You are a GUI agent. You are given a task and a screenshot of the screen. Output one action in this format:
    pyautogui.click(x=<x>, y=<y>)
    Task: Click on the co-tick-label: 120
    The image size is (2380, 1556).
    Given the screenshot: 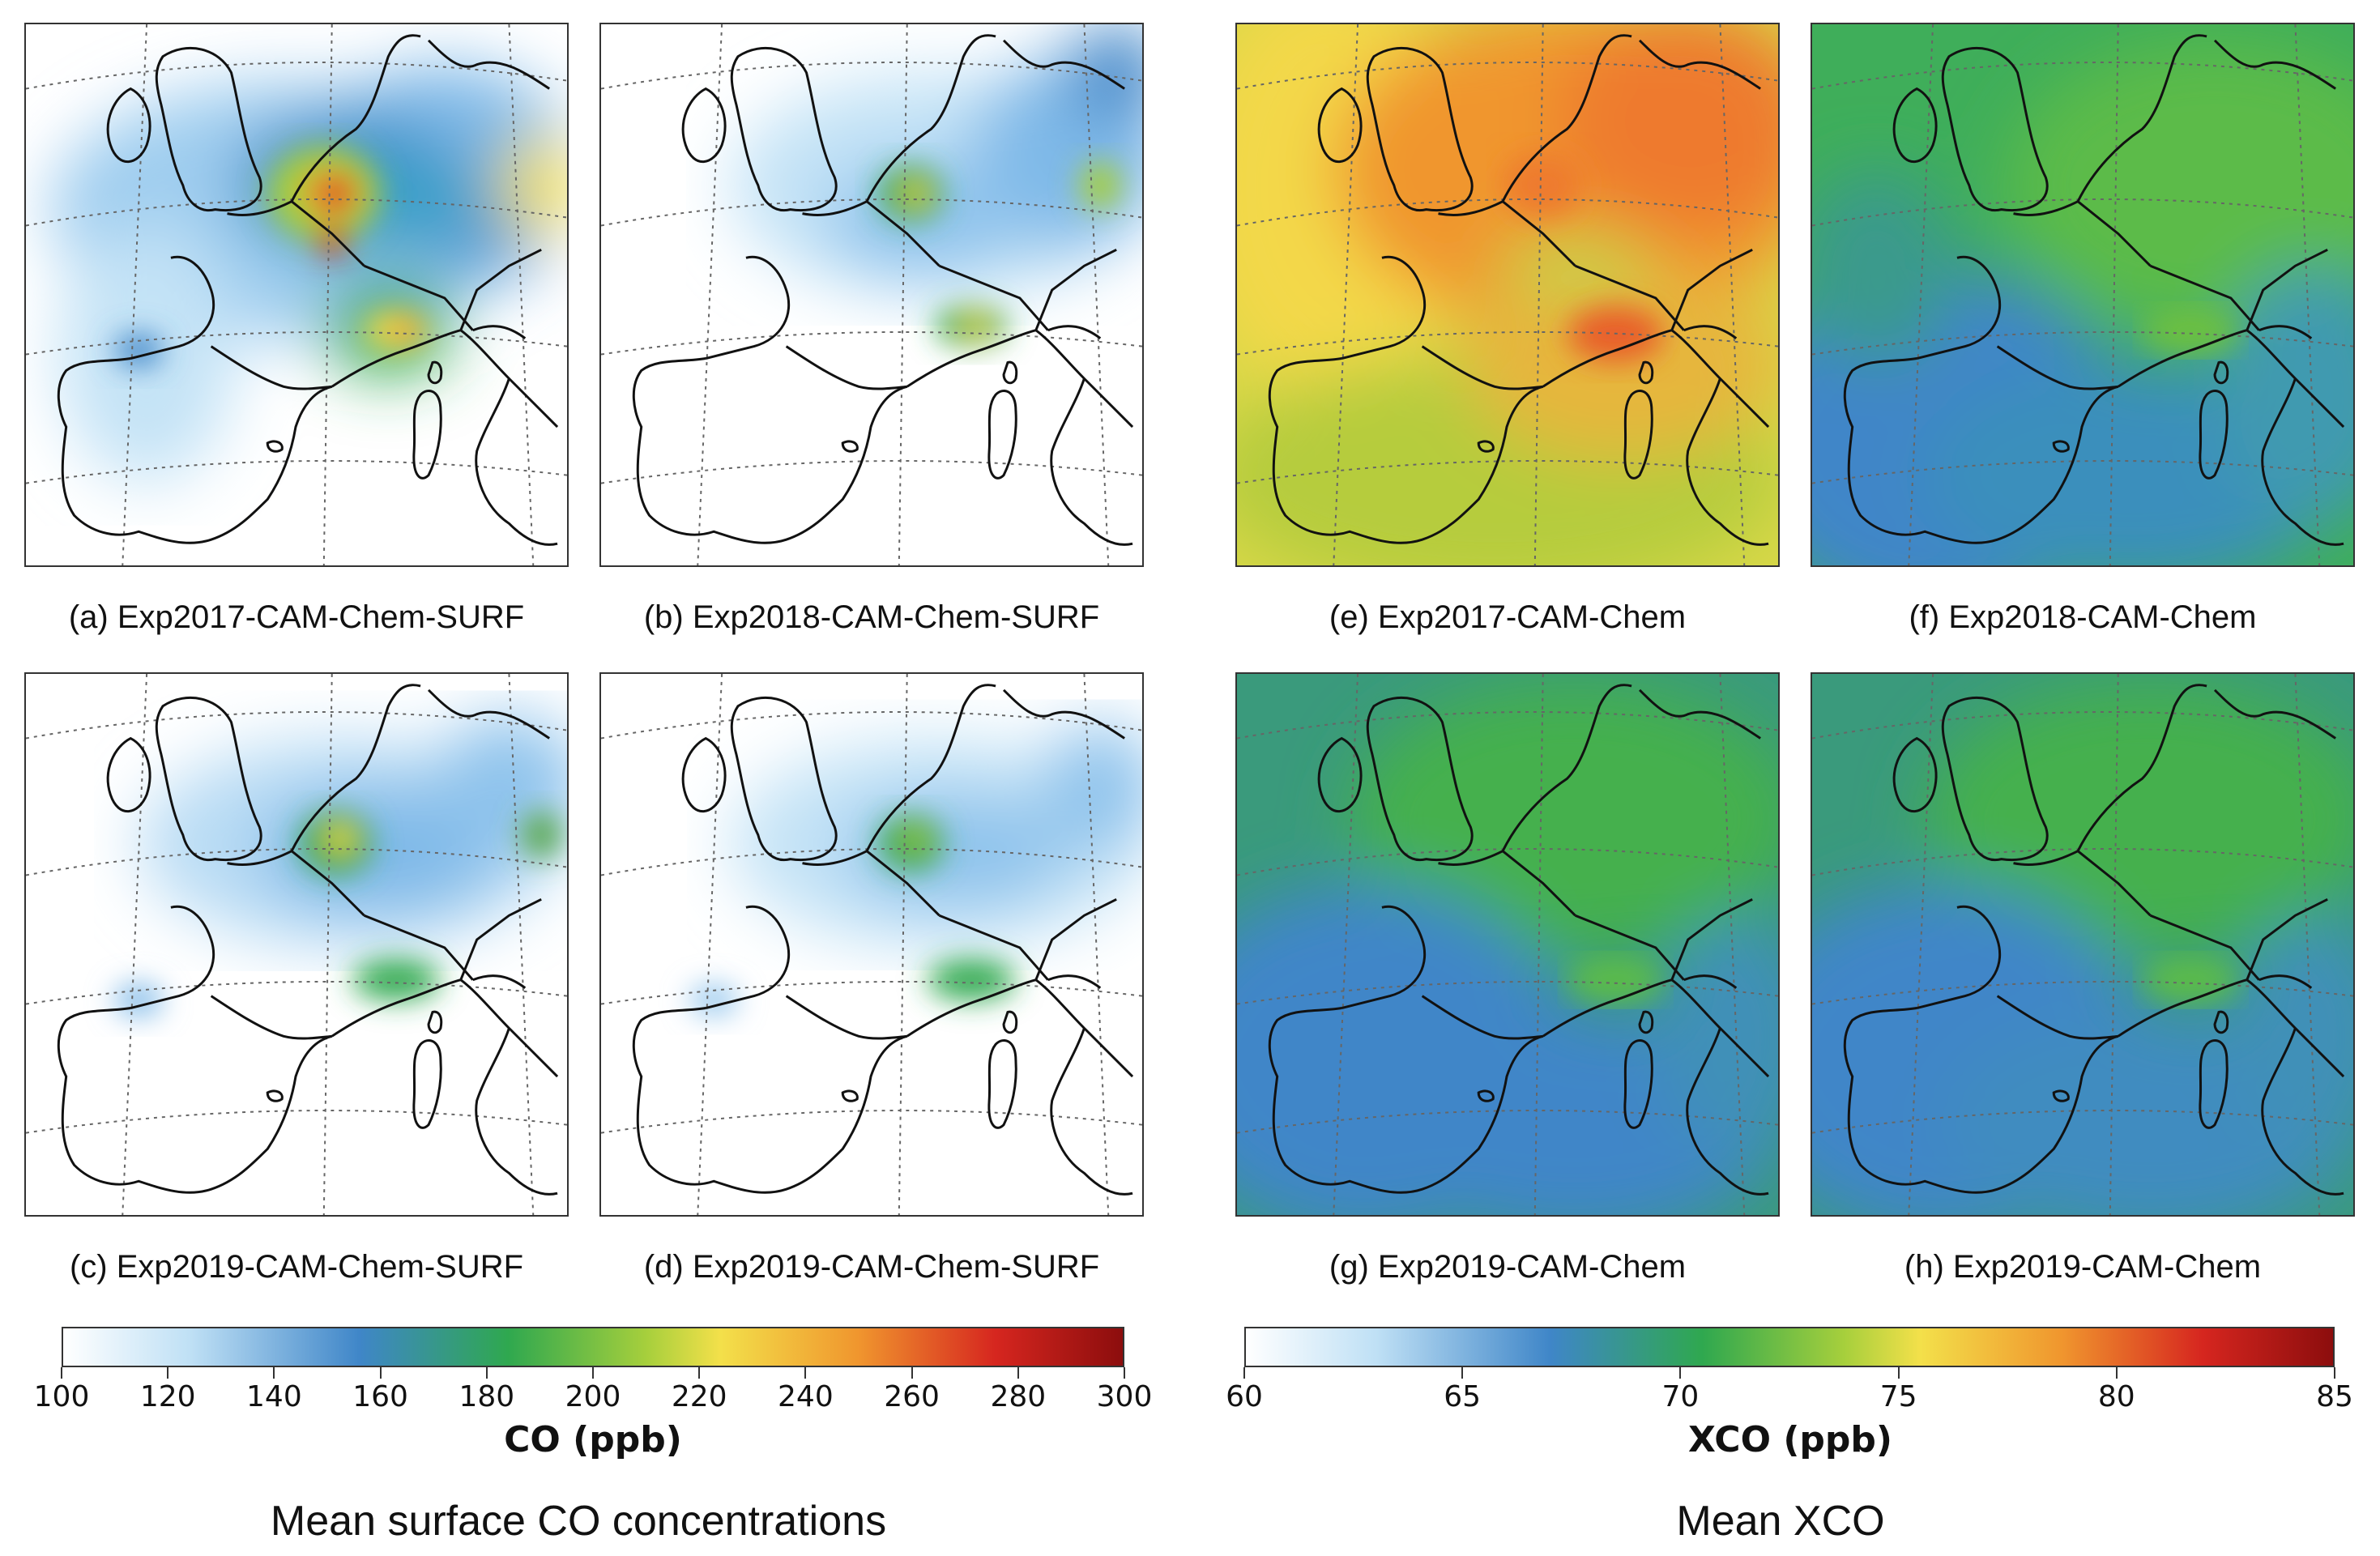 What is the action you would take?
    pyautogui.click(x=167, y=1397)
    